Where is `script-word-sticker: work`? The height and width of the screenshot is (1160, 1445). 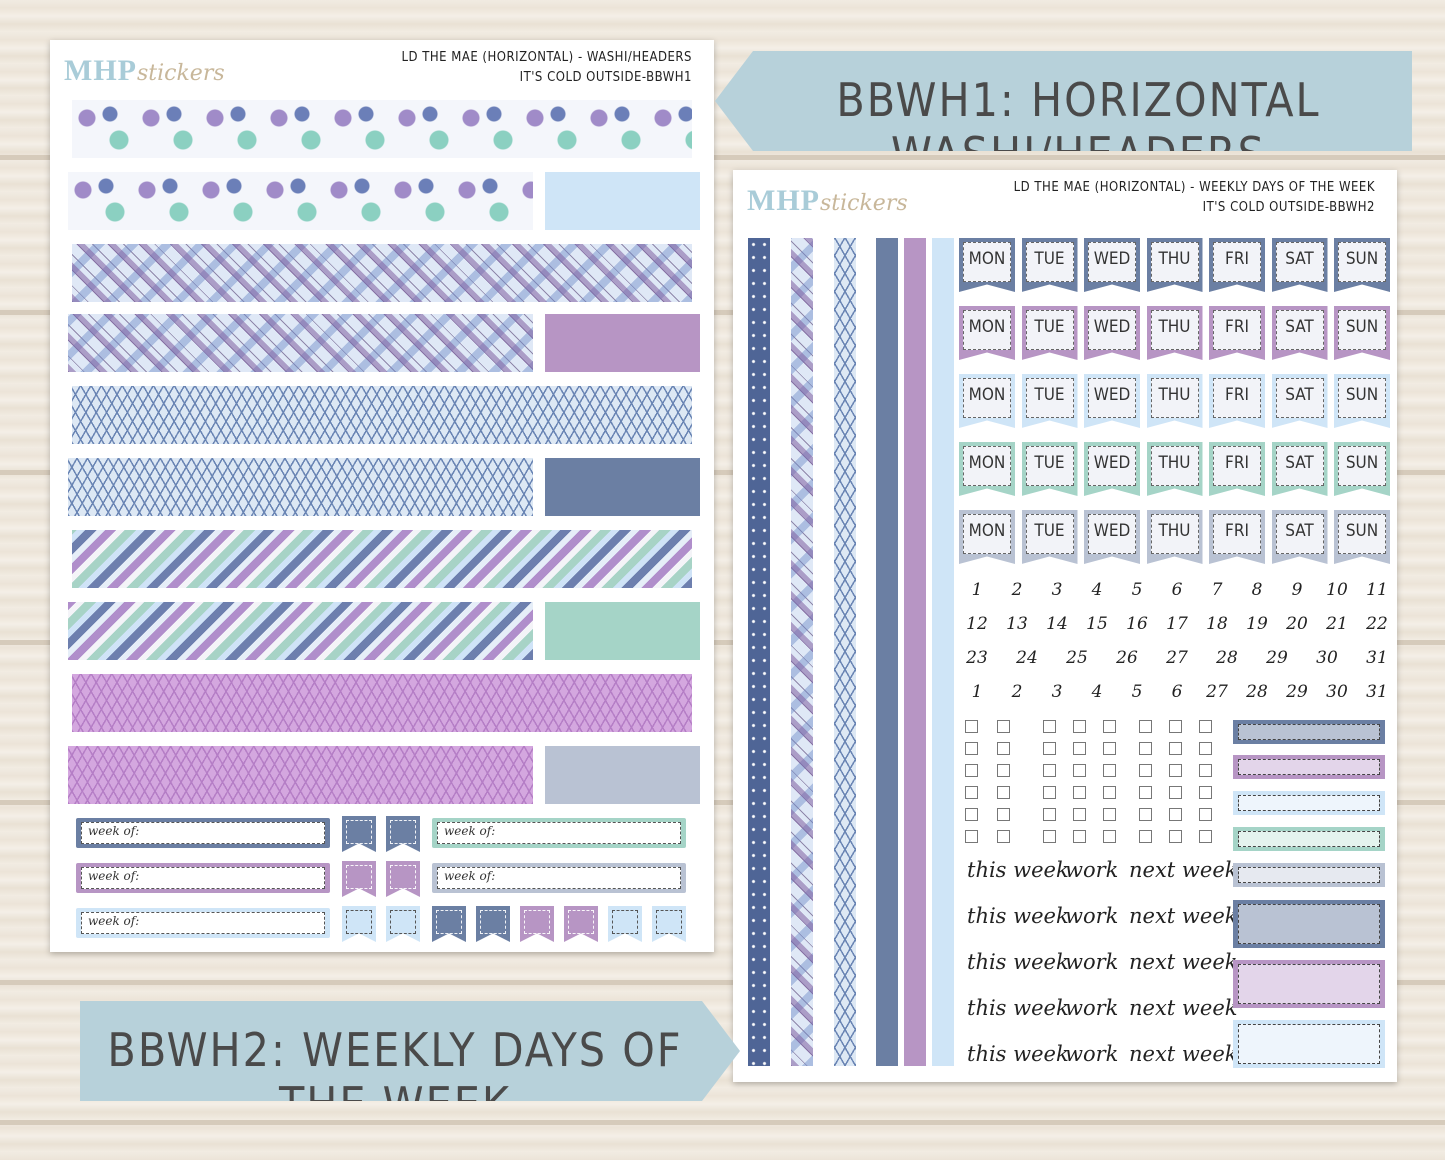
script-word-sticker: work is located at coordinates (1092, 962).